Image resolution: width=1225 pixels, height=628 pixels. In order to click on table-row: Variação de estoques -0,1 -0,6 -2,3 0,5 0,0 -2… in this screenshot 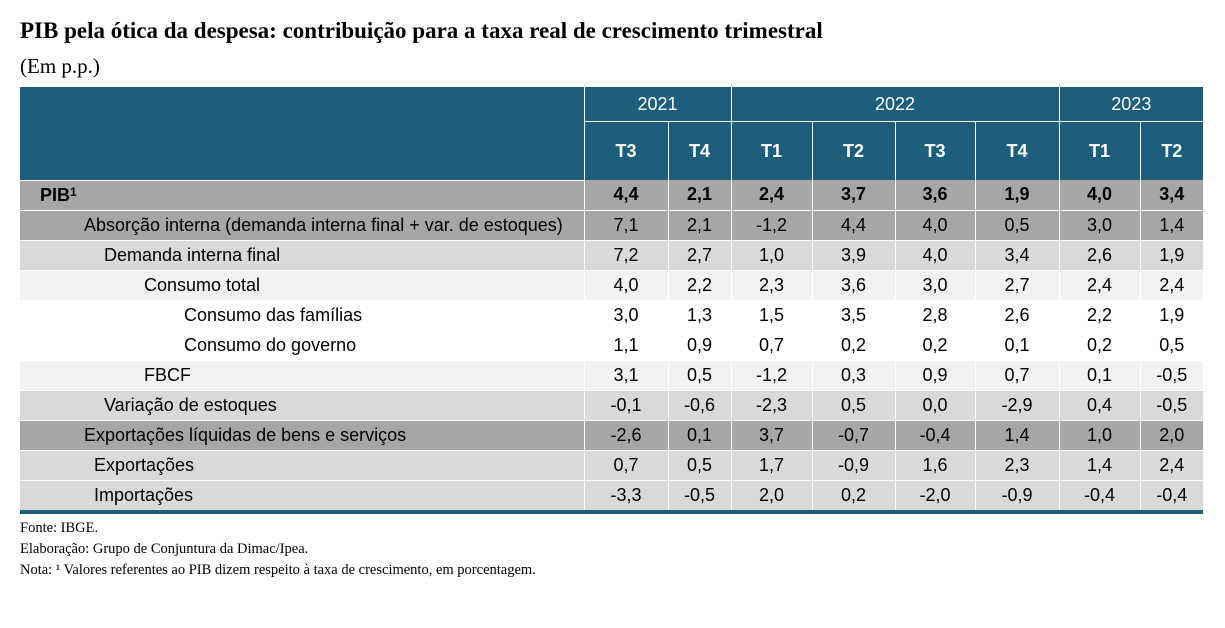, I will do `click(612, 405)`.